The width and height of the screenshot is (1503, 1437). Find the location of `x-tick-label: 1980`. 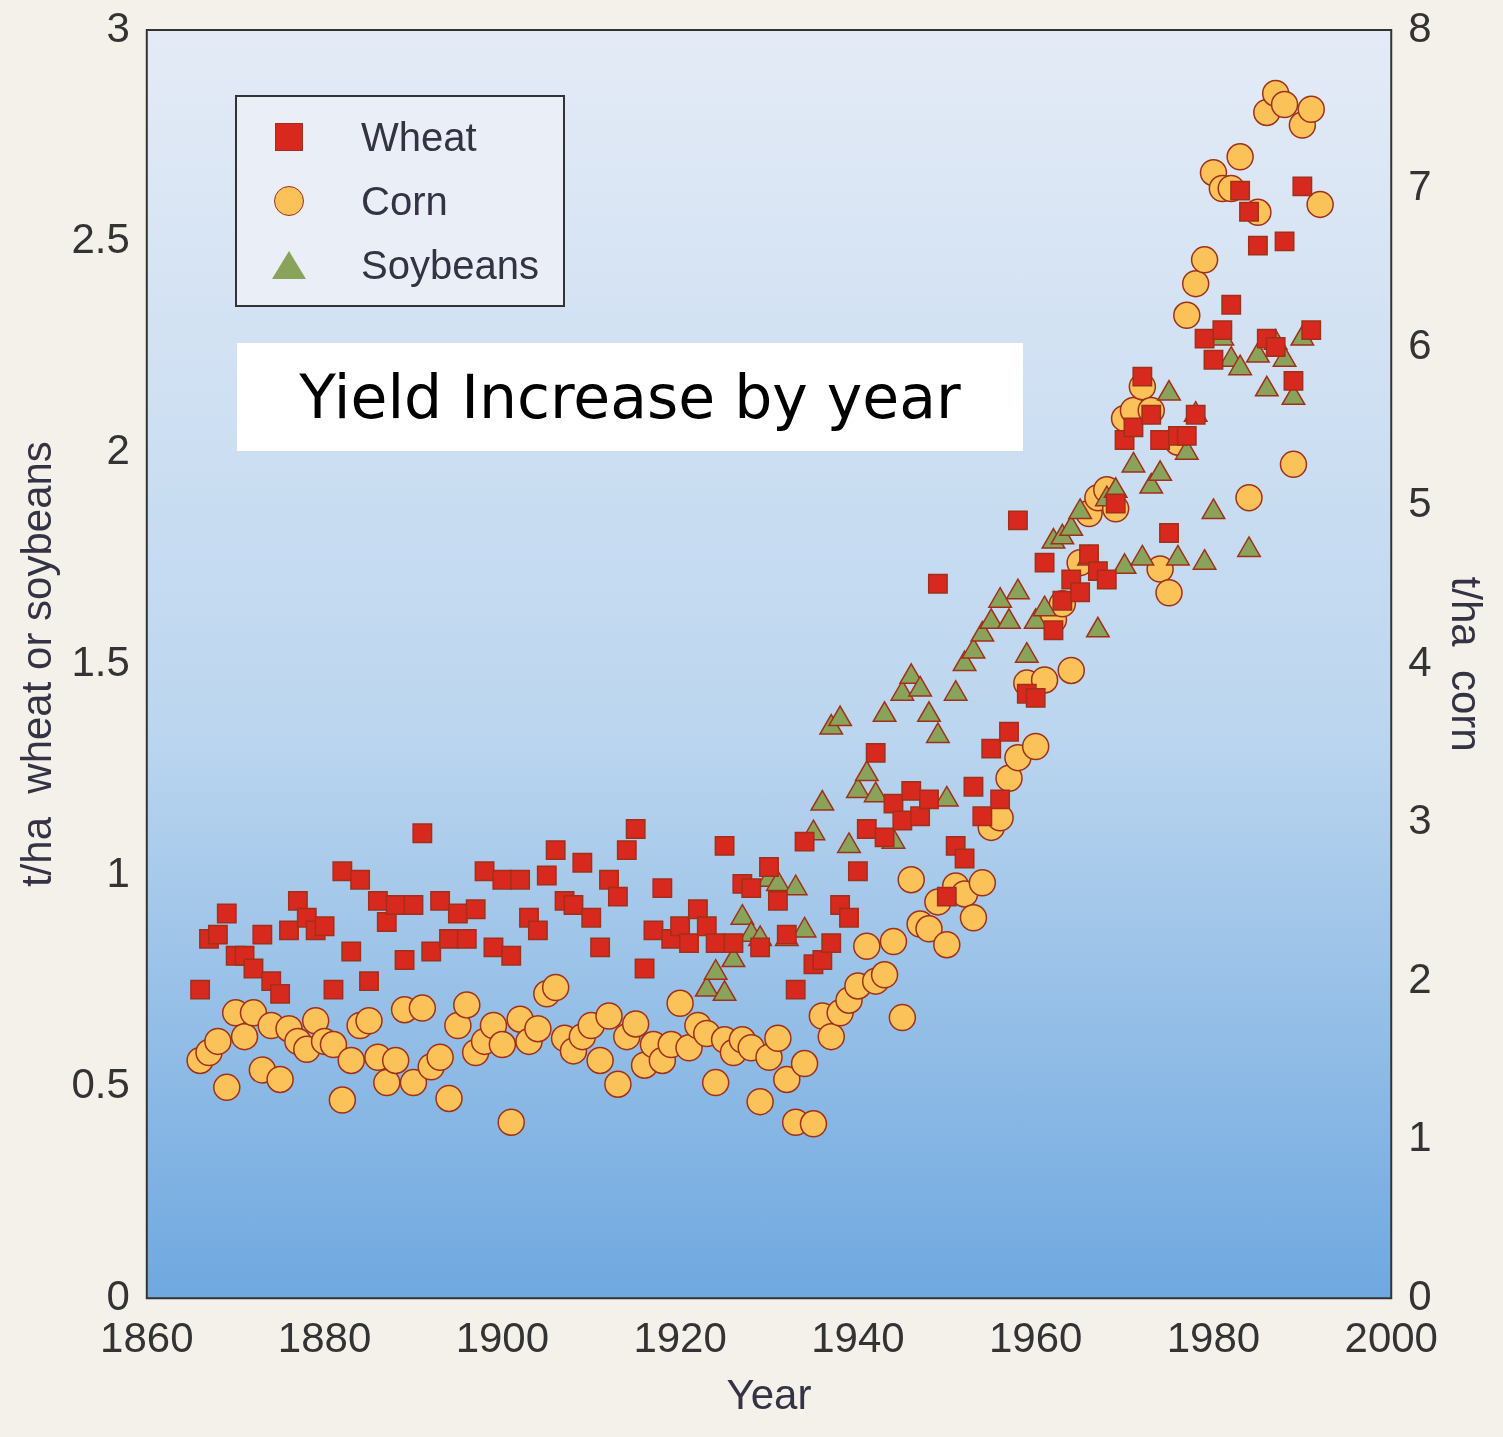

x-tick-label: 1980 is located at coordinates (1213, 1337).